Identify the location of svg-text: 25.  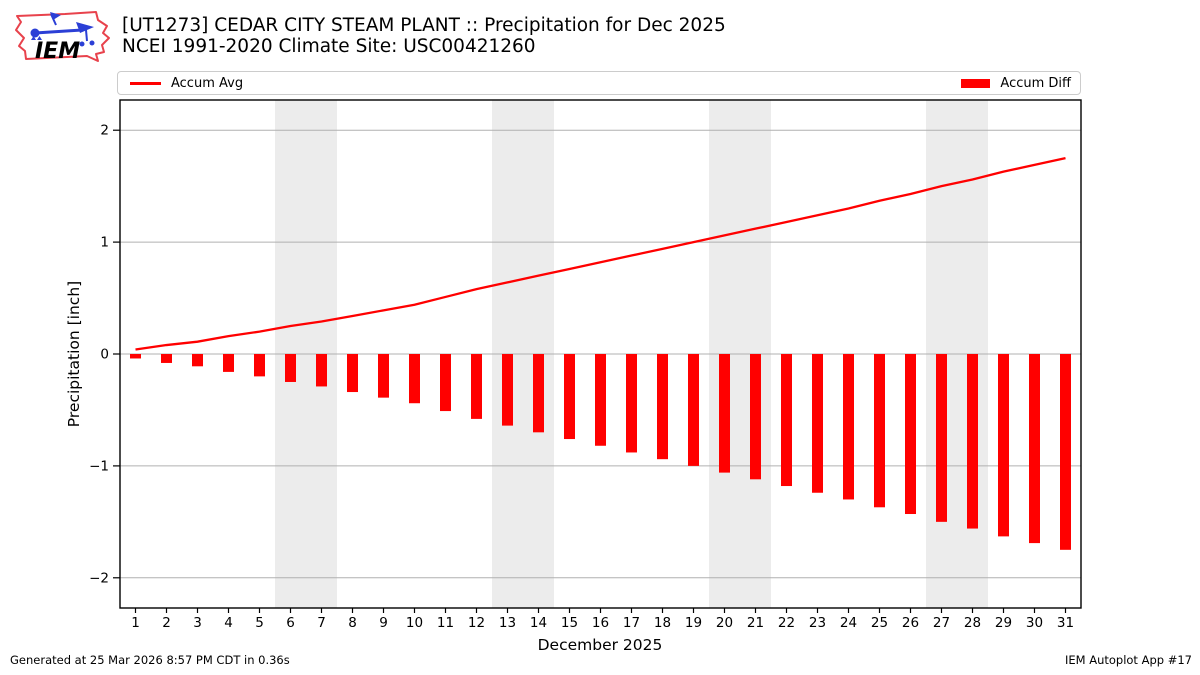
(879, 623).